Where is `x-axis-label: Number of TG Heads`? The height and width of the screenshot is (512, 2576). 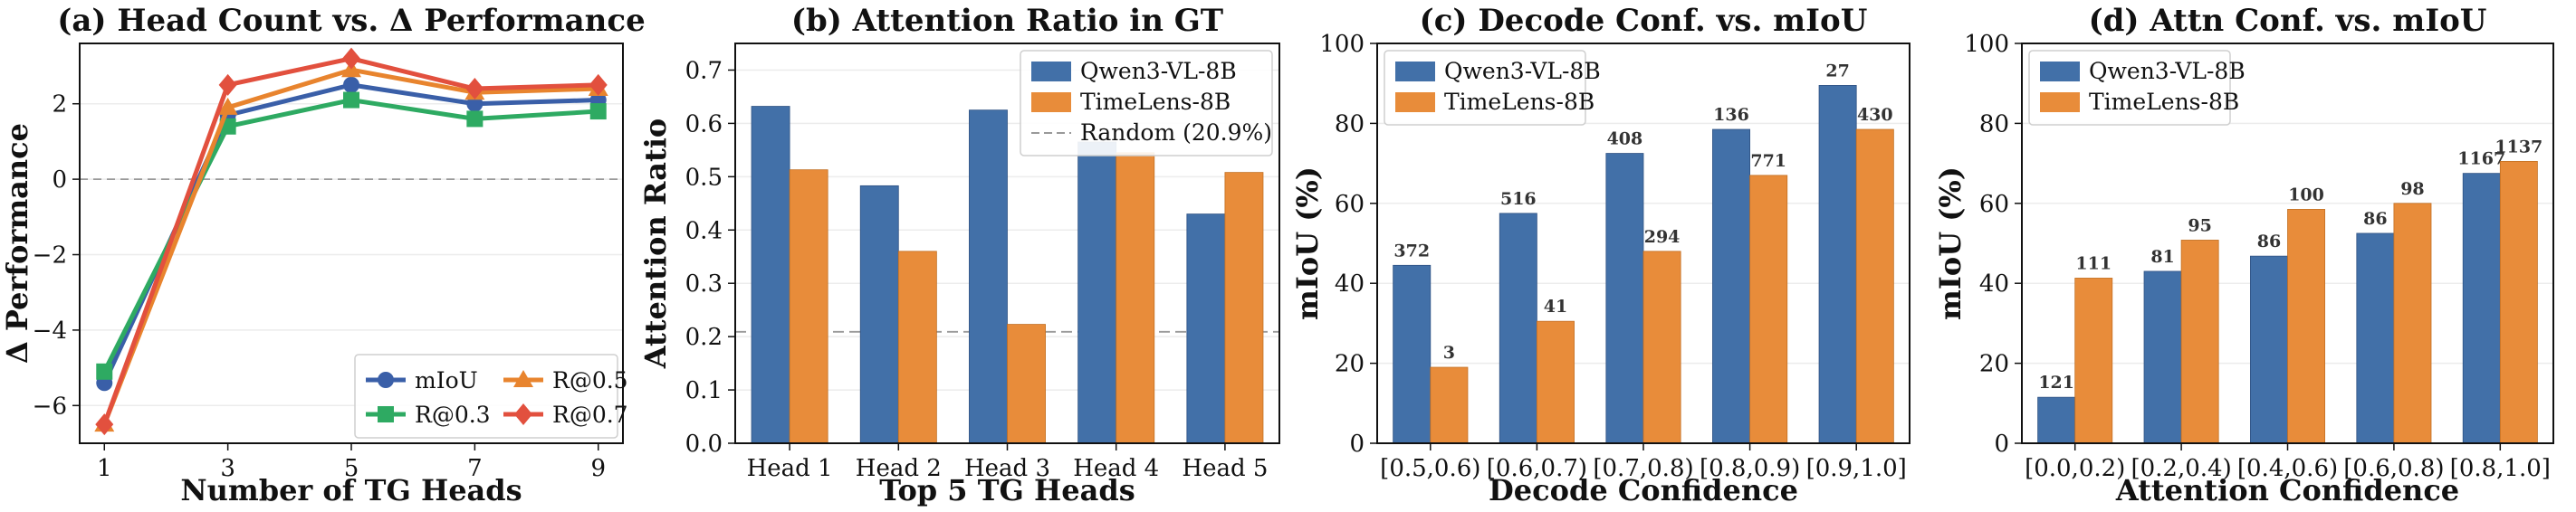 x-axis-label: Number of TG Heads is located at coordinates (351, 490).